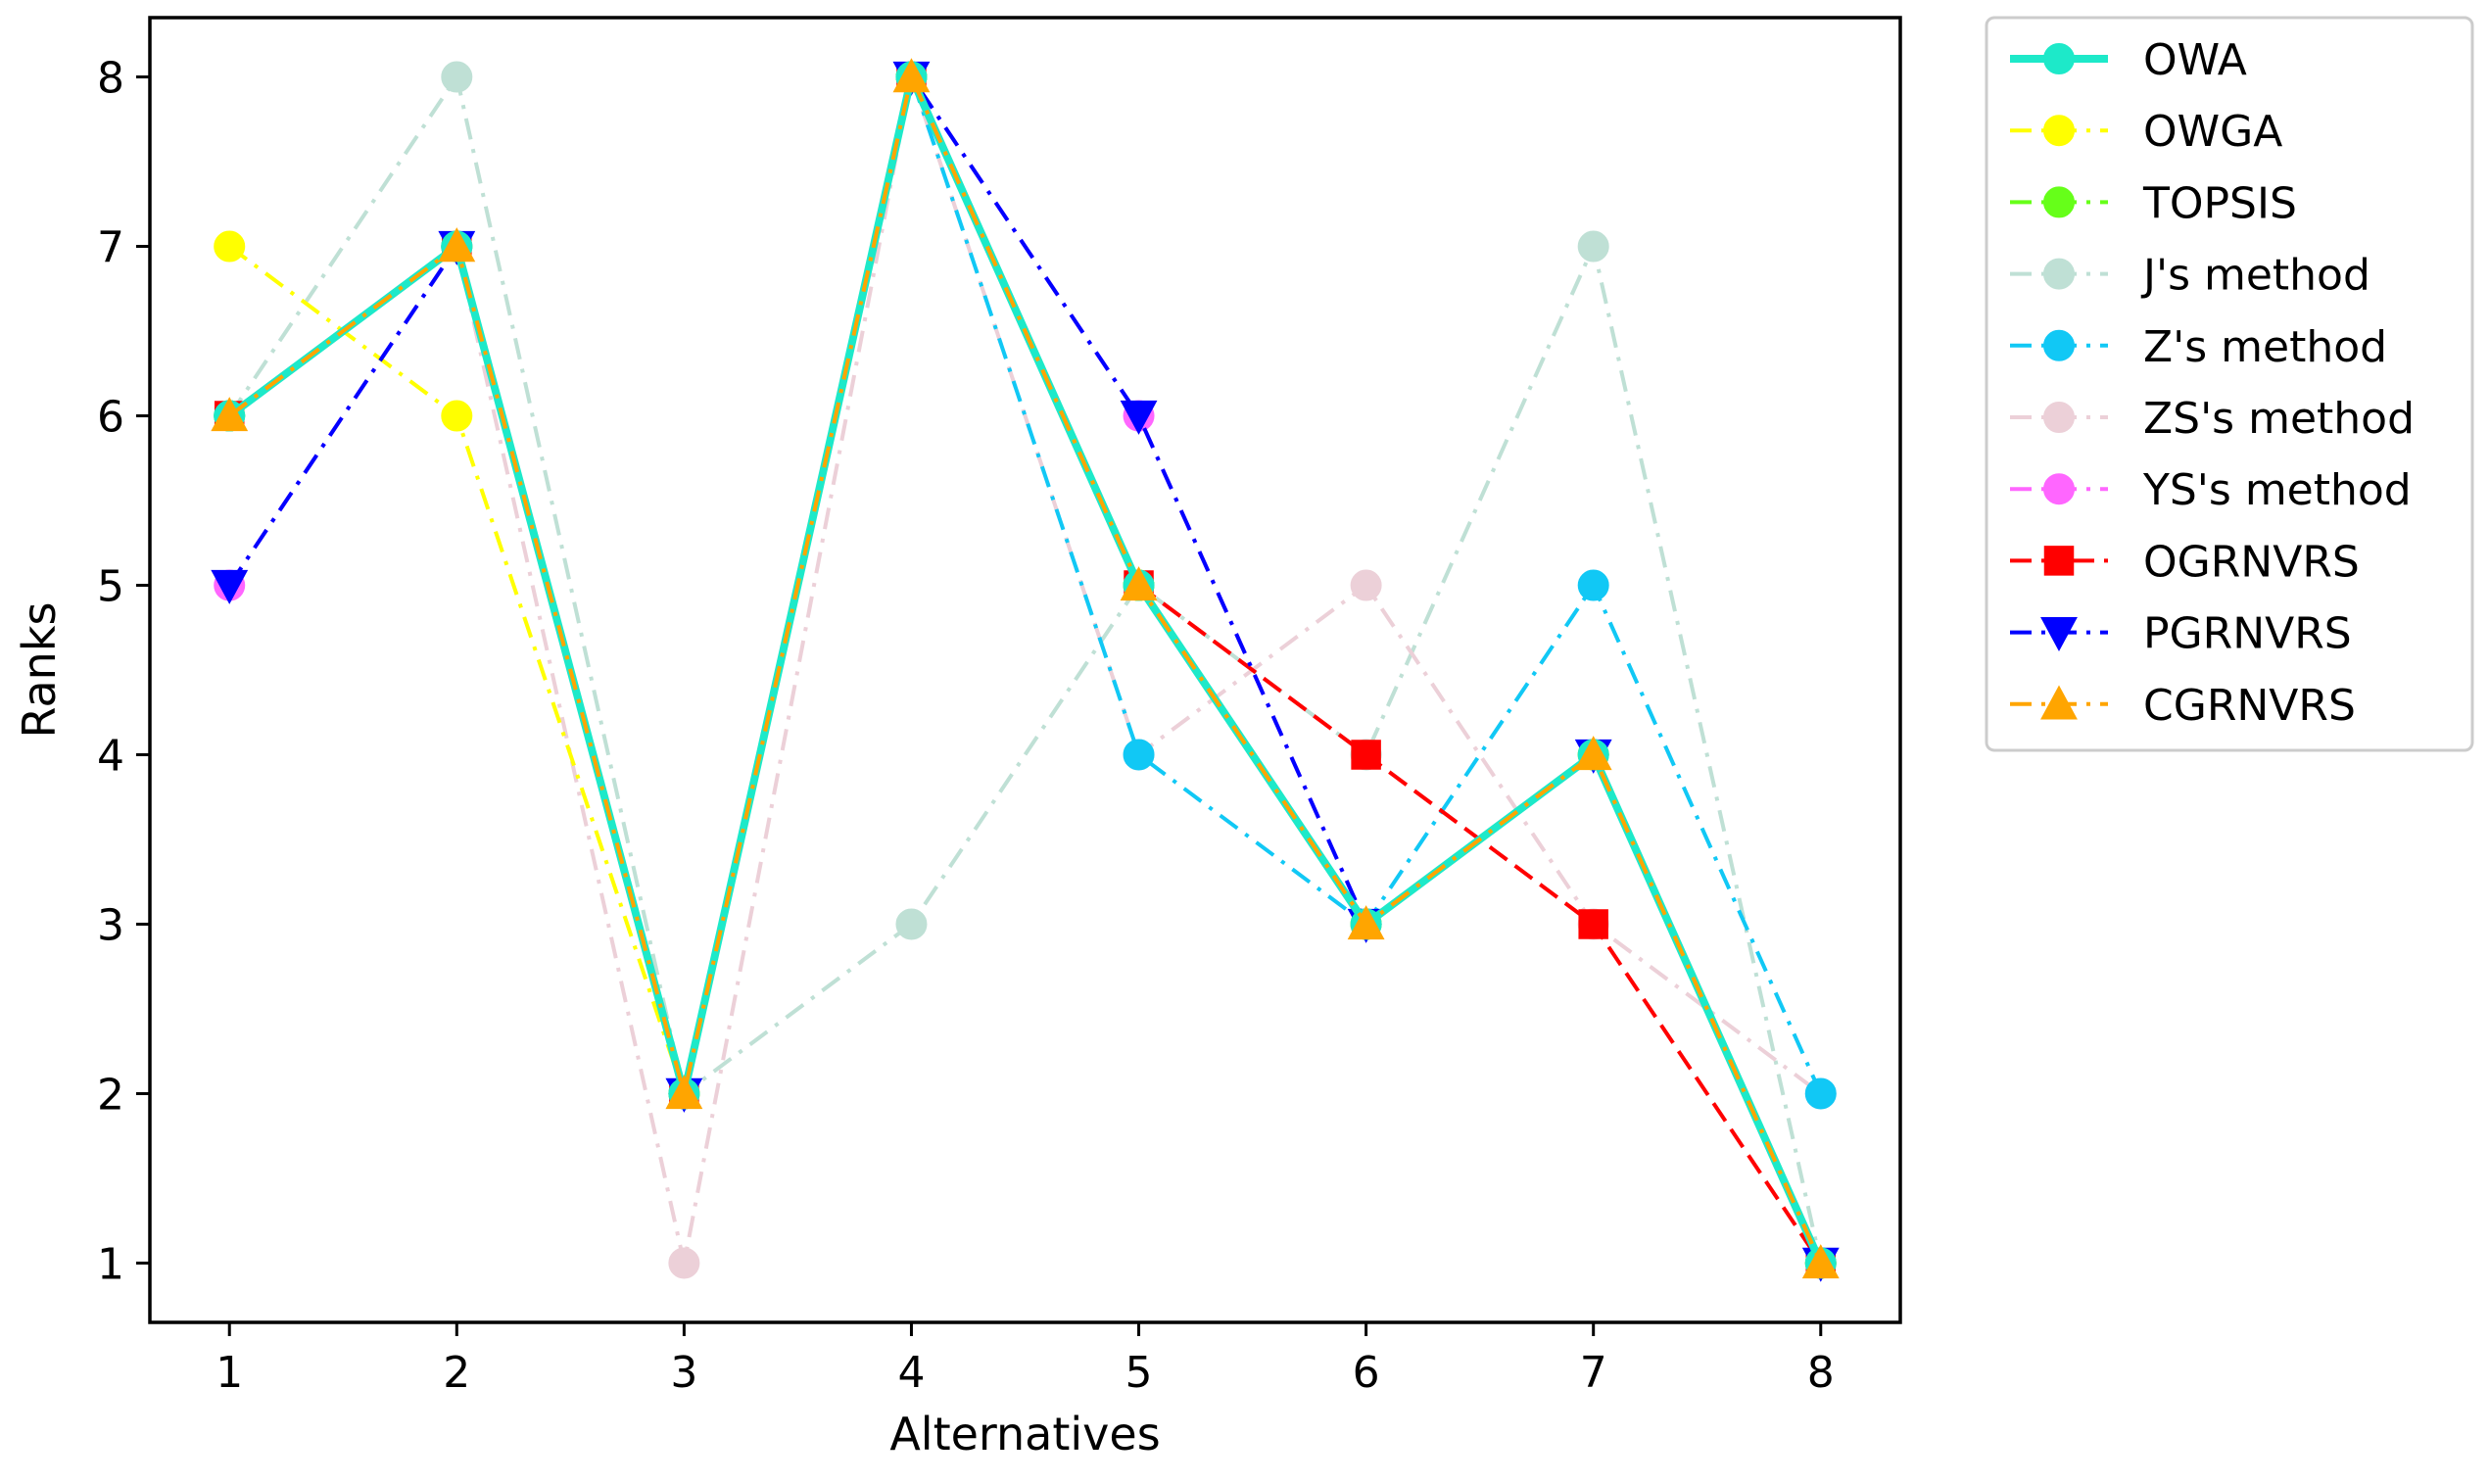 The width and height of the screenshot is (2489, 1484). Describe the element at coordinates (2279, 419) in the screenshot. I see `legend-label: ZS's method` at that location.